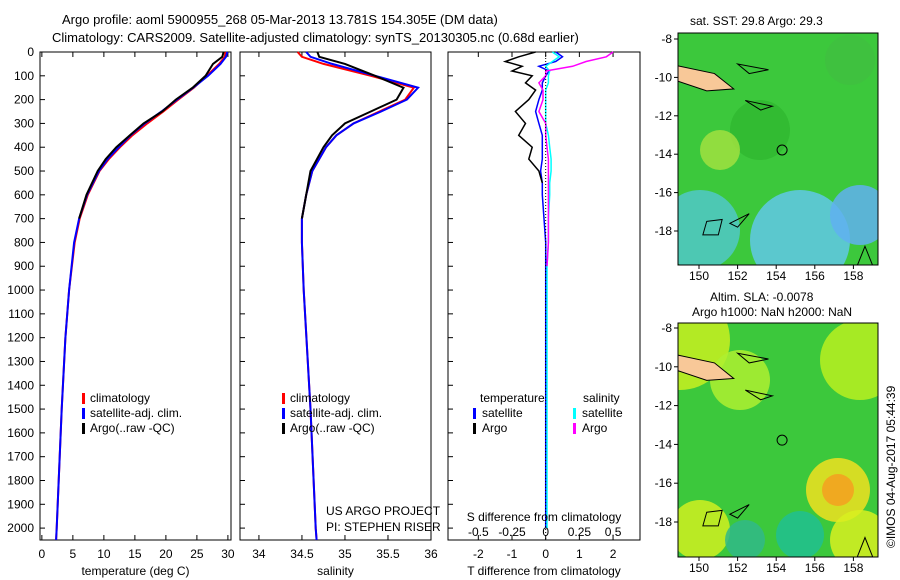 The image size is (900, 580). What do you see at coordinates (24, 171) in the screenshot?
I see `y-tick-label: 500` at bounding box center [24, 171].